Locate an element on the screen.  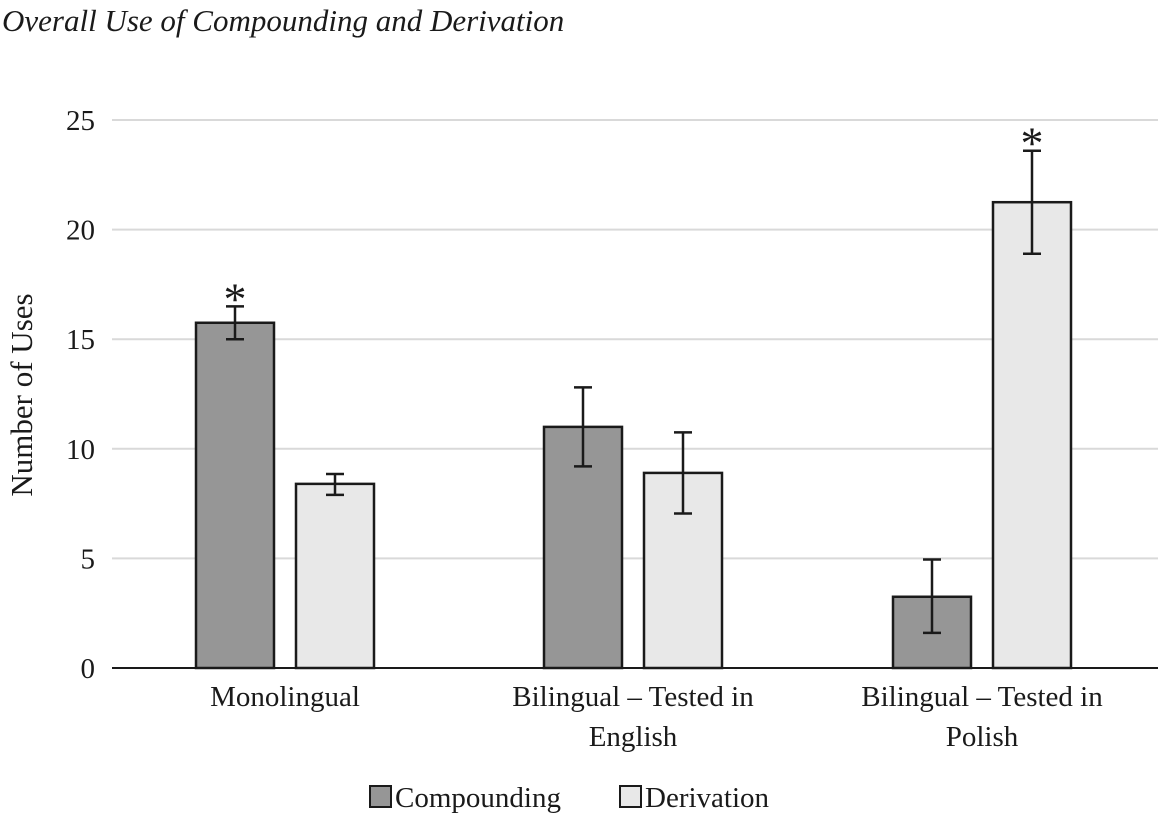
legend-label-derivation: Derivation is located at coordinates (707, 798).